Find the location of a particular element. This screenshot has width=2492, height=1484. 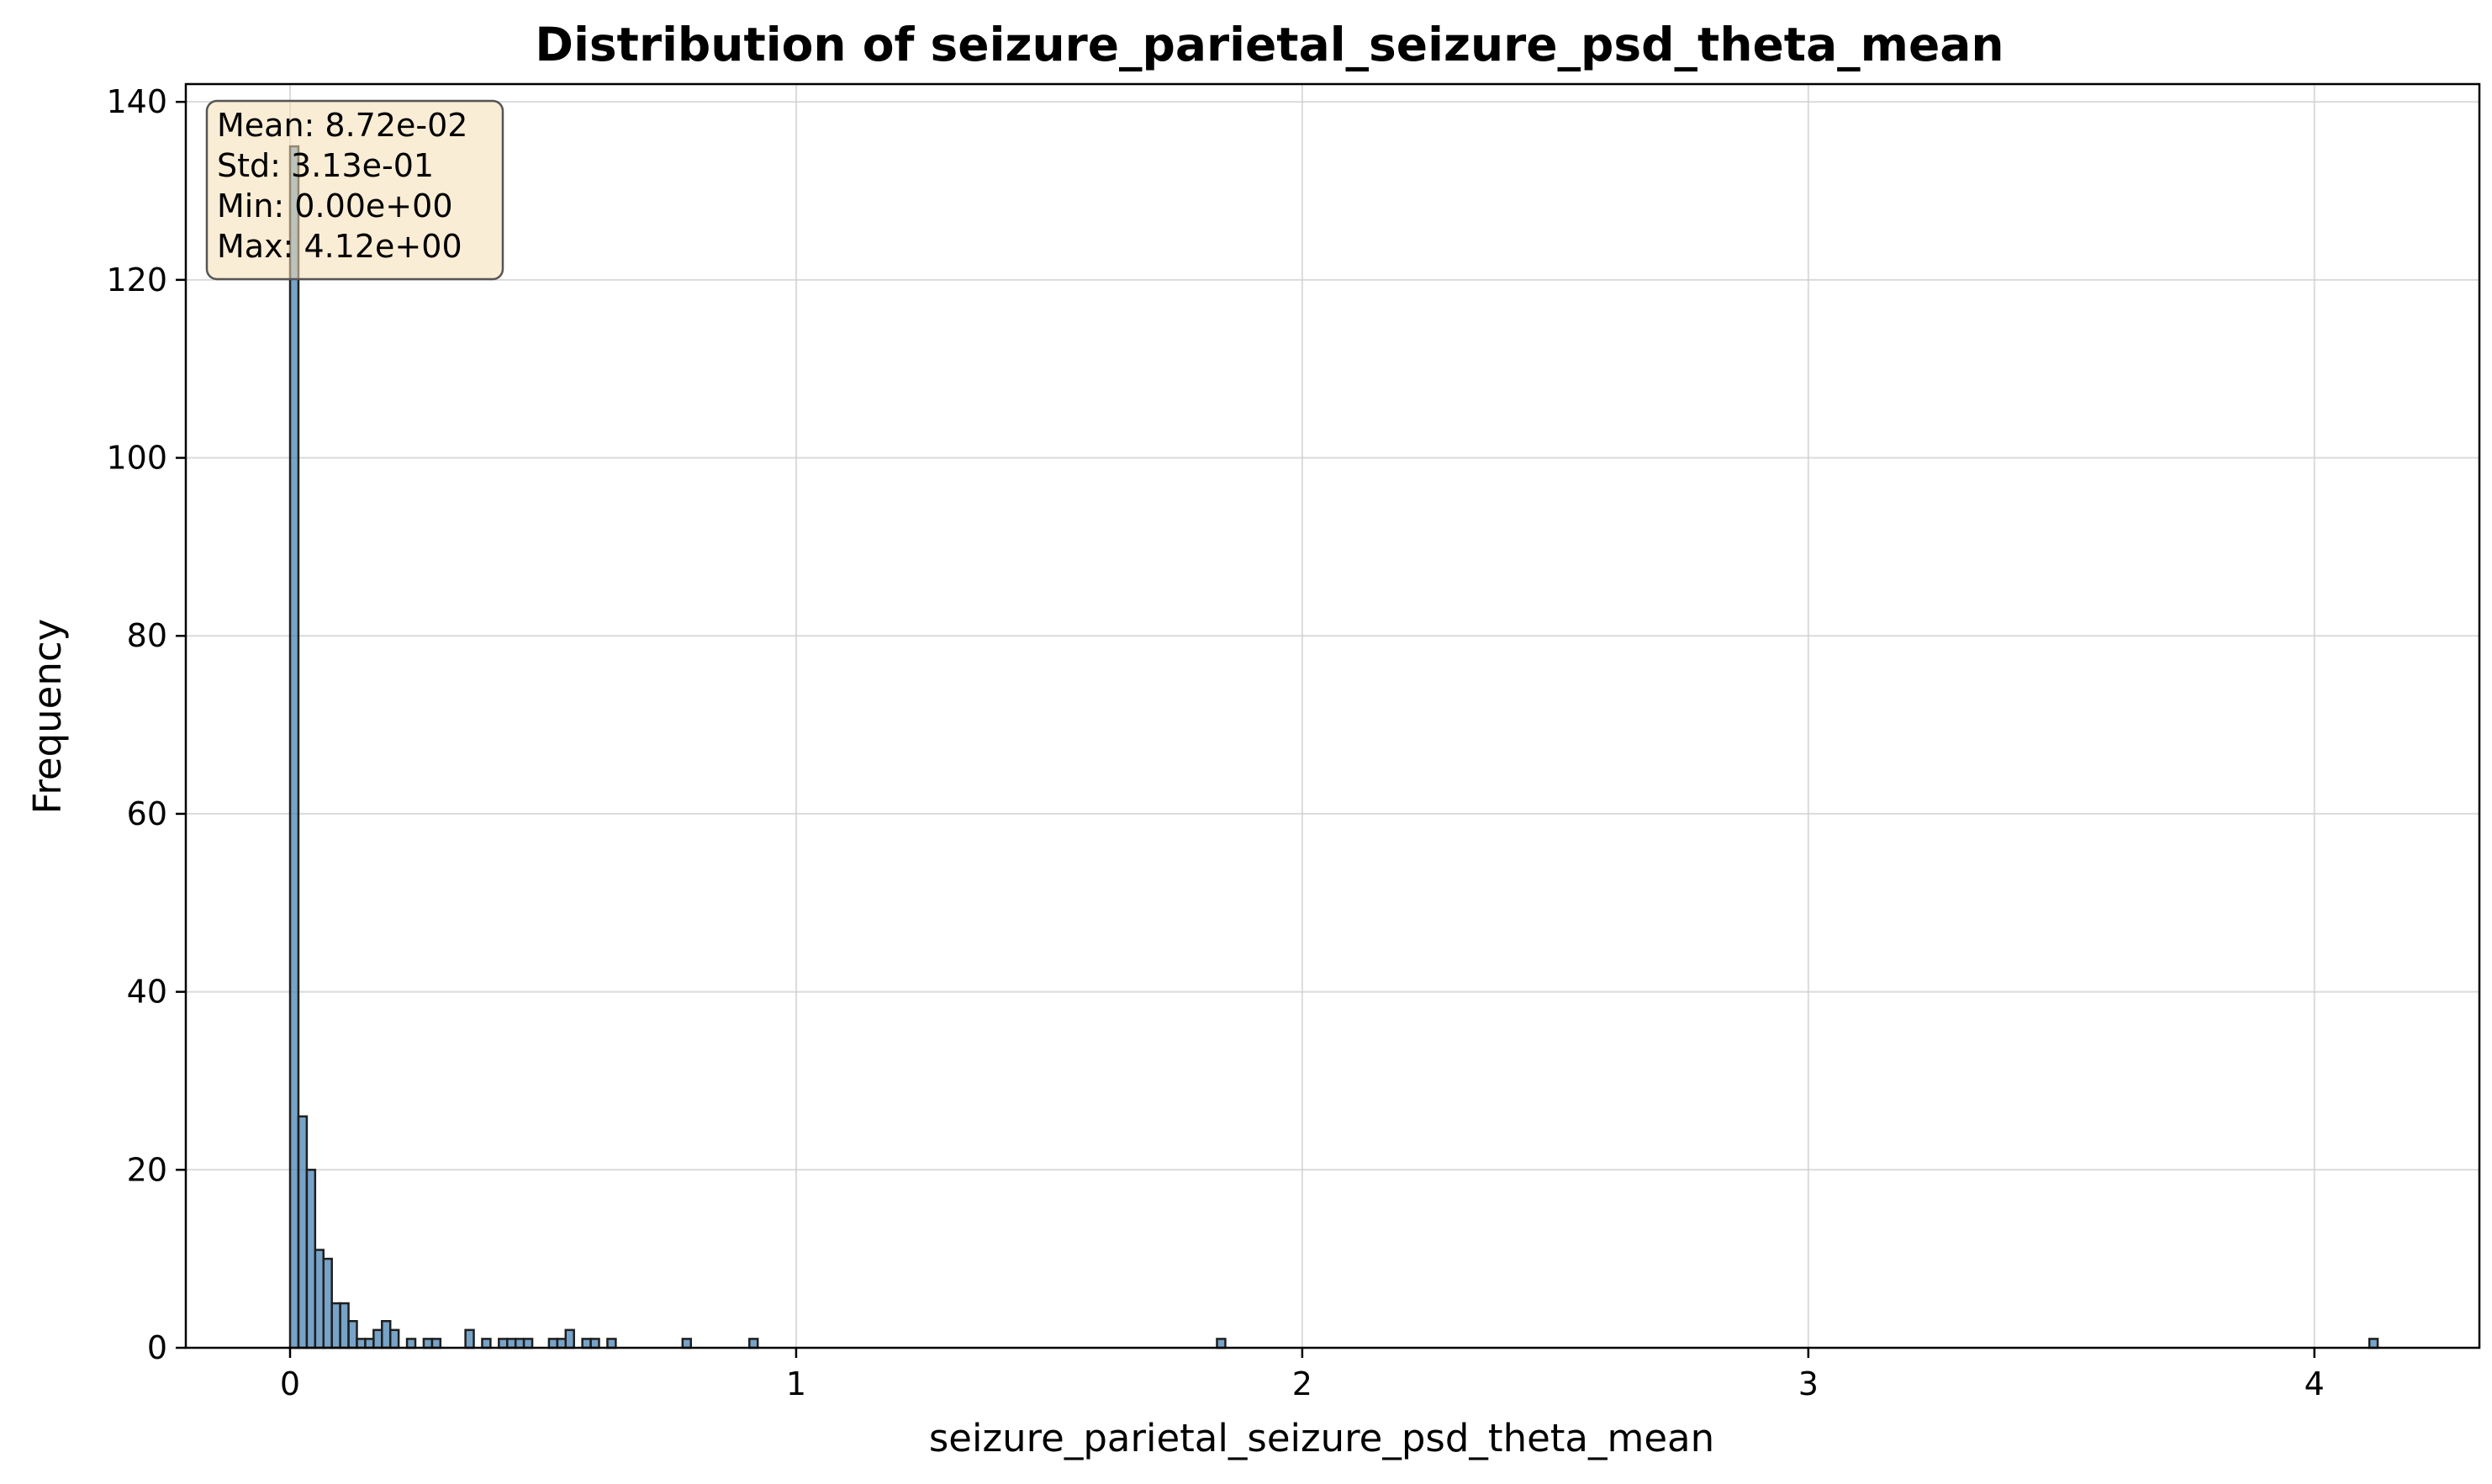

stats-std: Std: 3.13e-01 is located at coordinates (325, 165).